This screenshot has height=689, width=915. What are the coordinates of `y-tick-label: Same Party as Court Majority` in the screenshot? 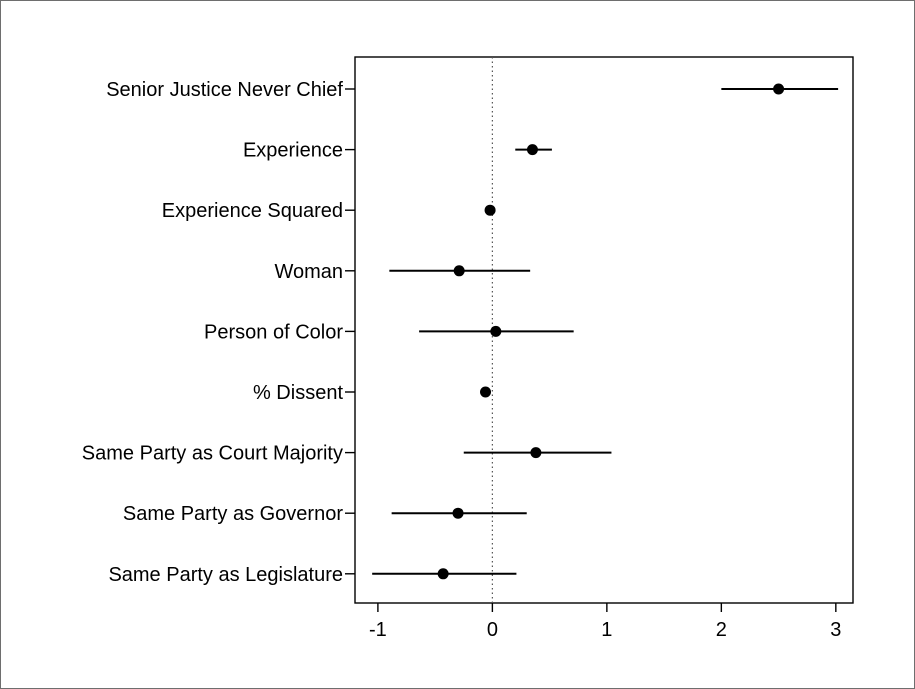 It's located at (212, 454).